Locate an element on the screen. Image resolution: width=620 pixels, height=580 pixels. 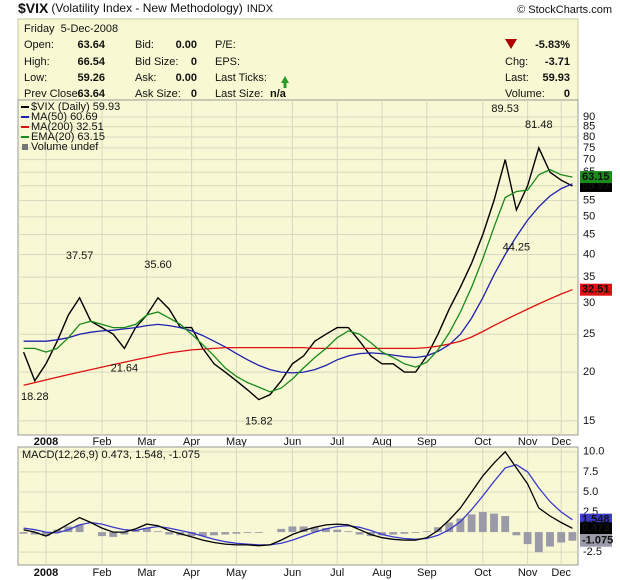
quote-value: 59.26 is located at coordinates (91, 78).